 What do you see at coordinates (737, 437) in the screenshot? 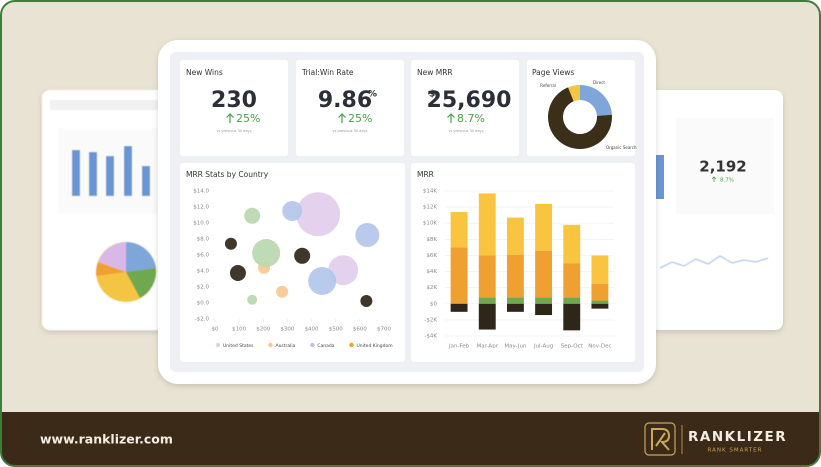
I see `brand: RANKLIZER` at bounding box center [737, 437].